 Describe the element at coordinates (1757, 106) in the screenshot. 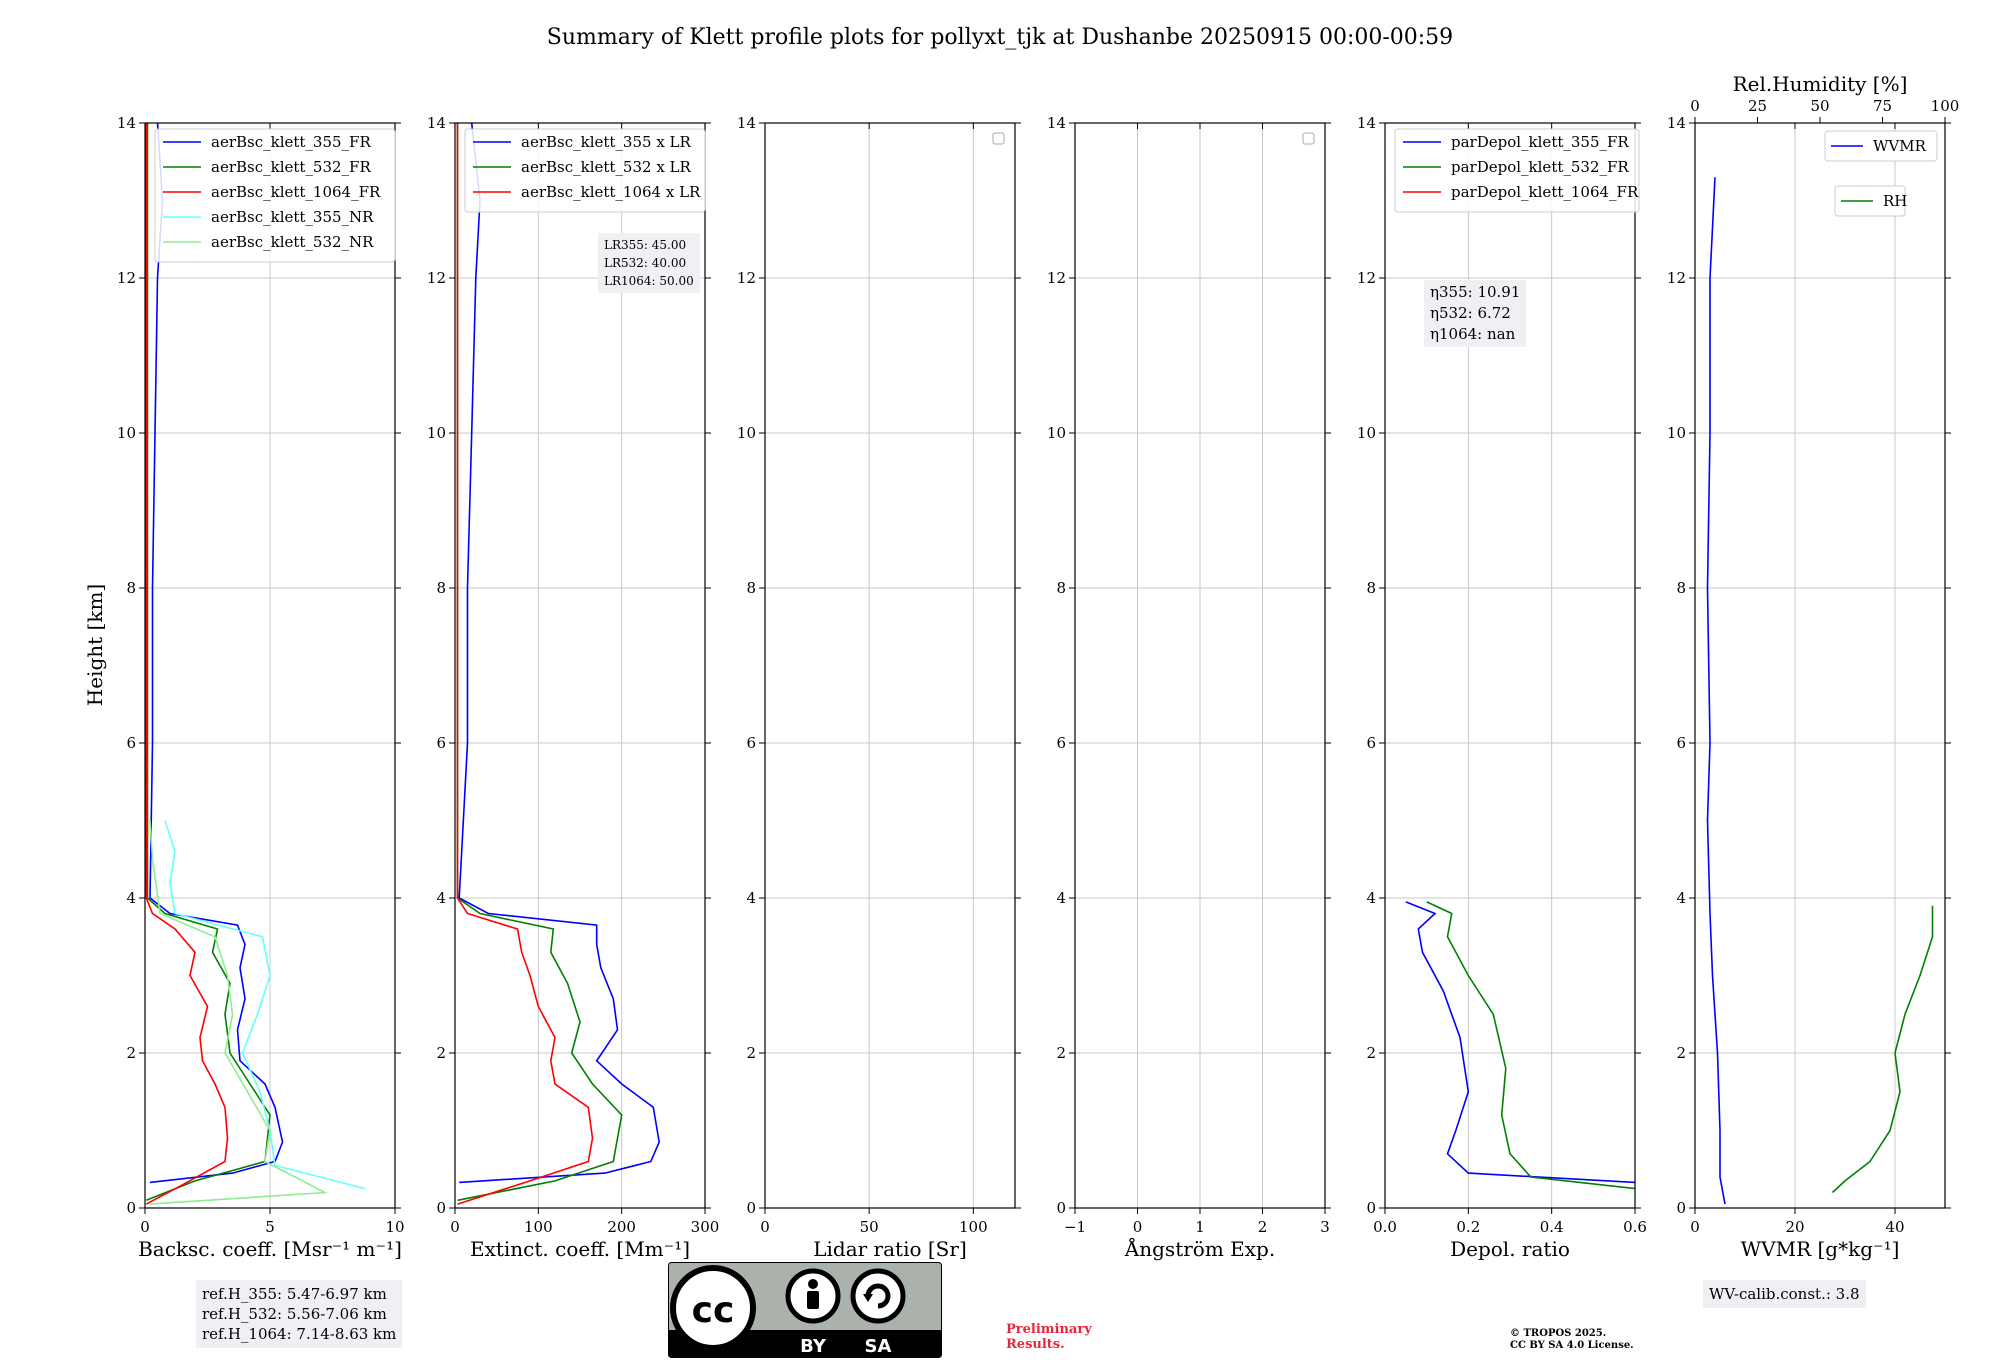

I see `top-tick-label: 25` at that location.